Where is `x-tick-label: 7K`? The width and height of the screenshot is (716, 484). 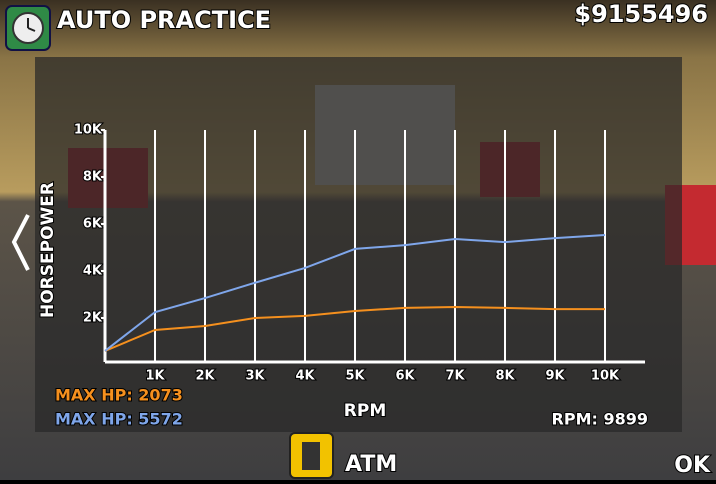 x-tick-label: 7K is located at coordinates (455, 376).